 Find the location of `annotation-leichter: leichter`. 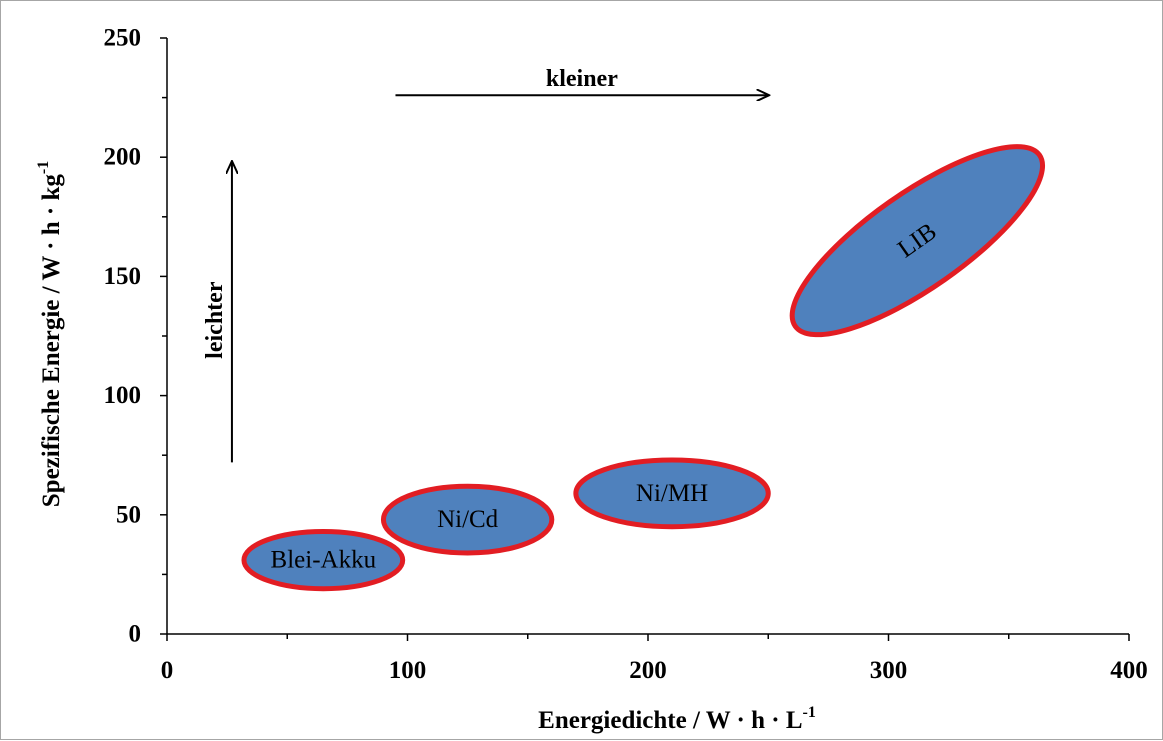

annotation-leichter: leichter is located at coordinates (217, 312).